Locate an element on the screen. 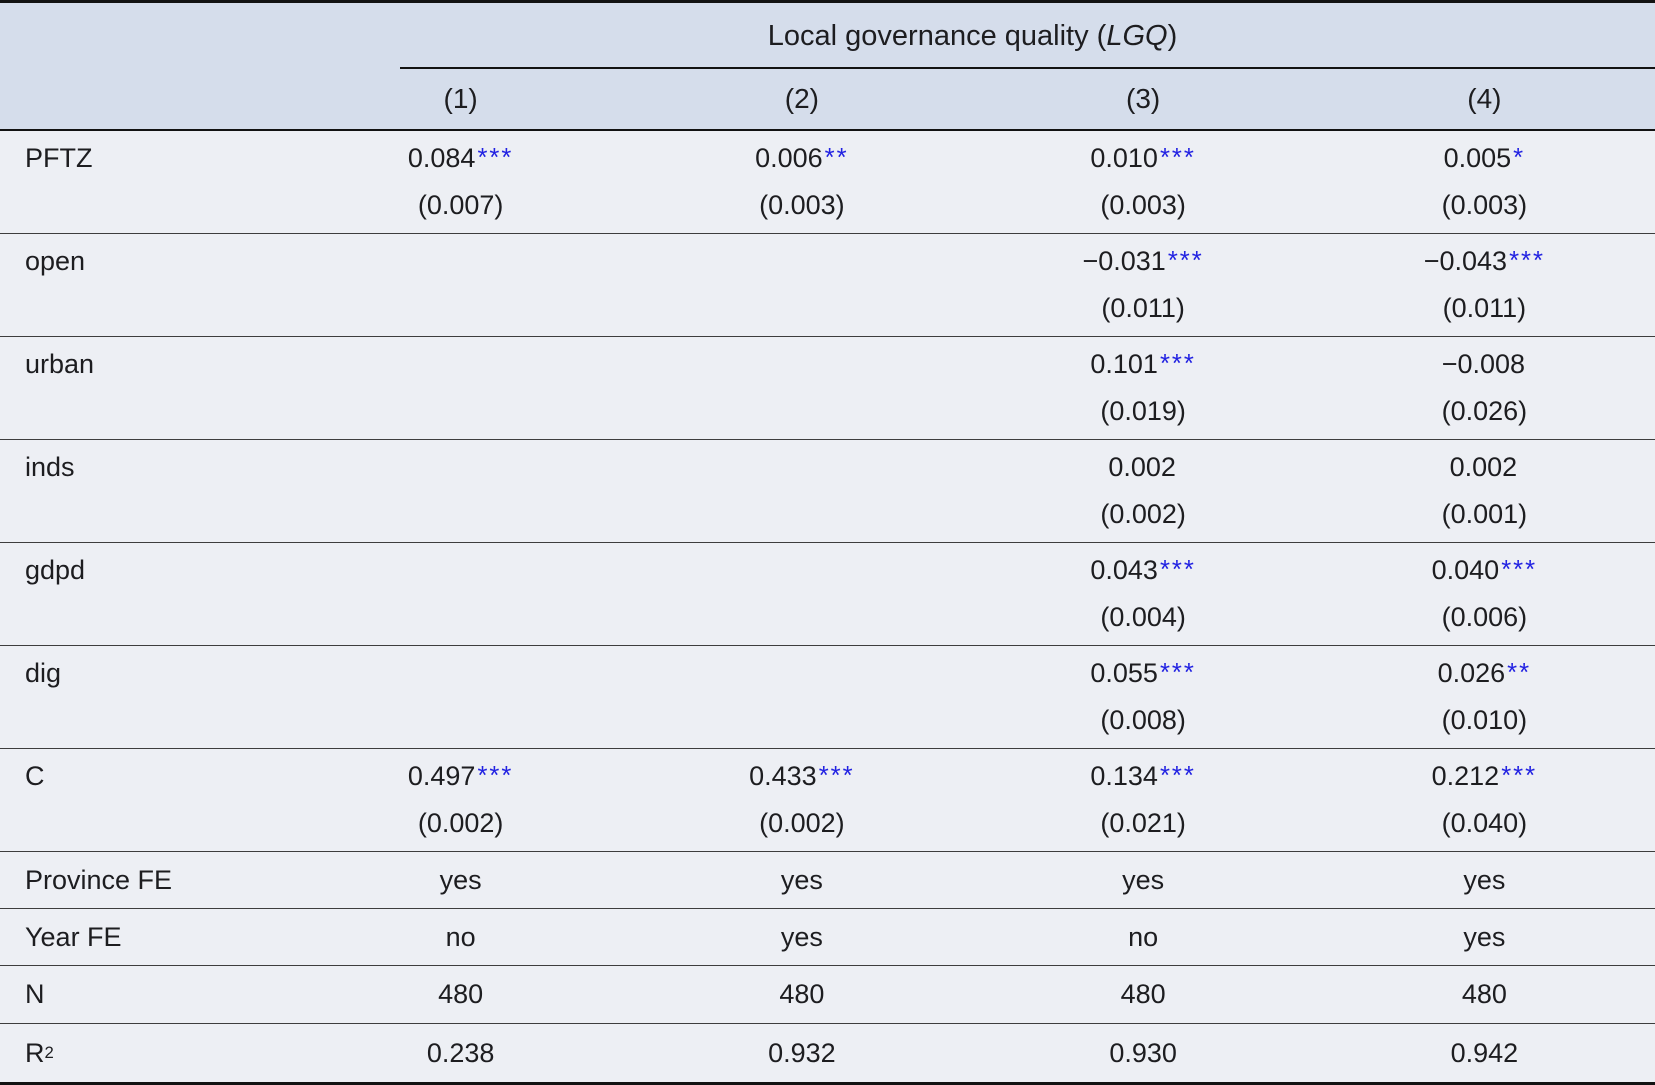  row-label: N is located at coordinates (145, 994).